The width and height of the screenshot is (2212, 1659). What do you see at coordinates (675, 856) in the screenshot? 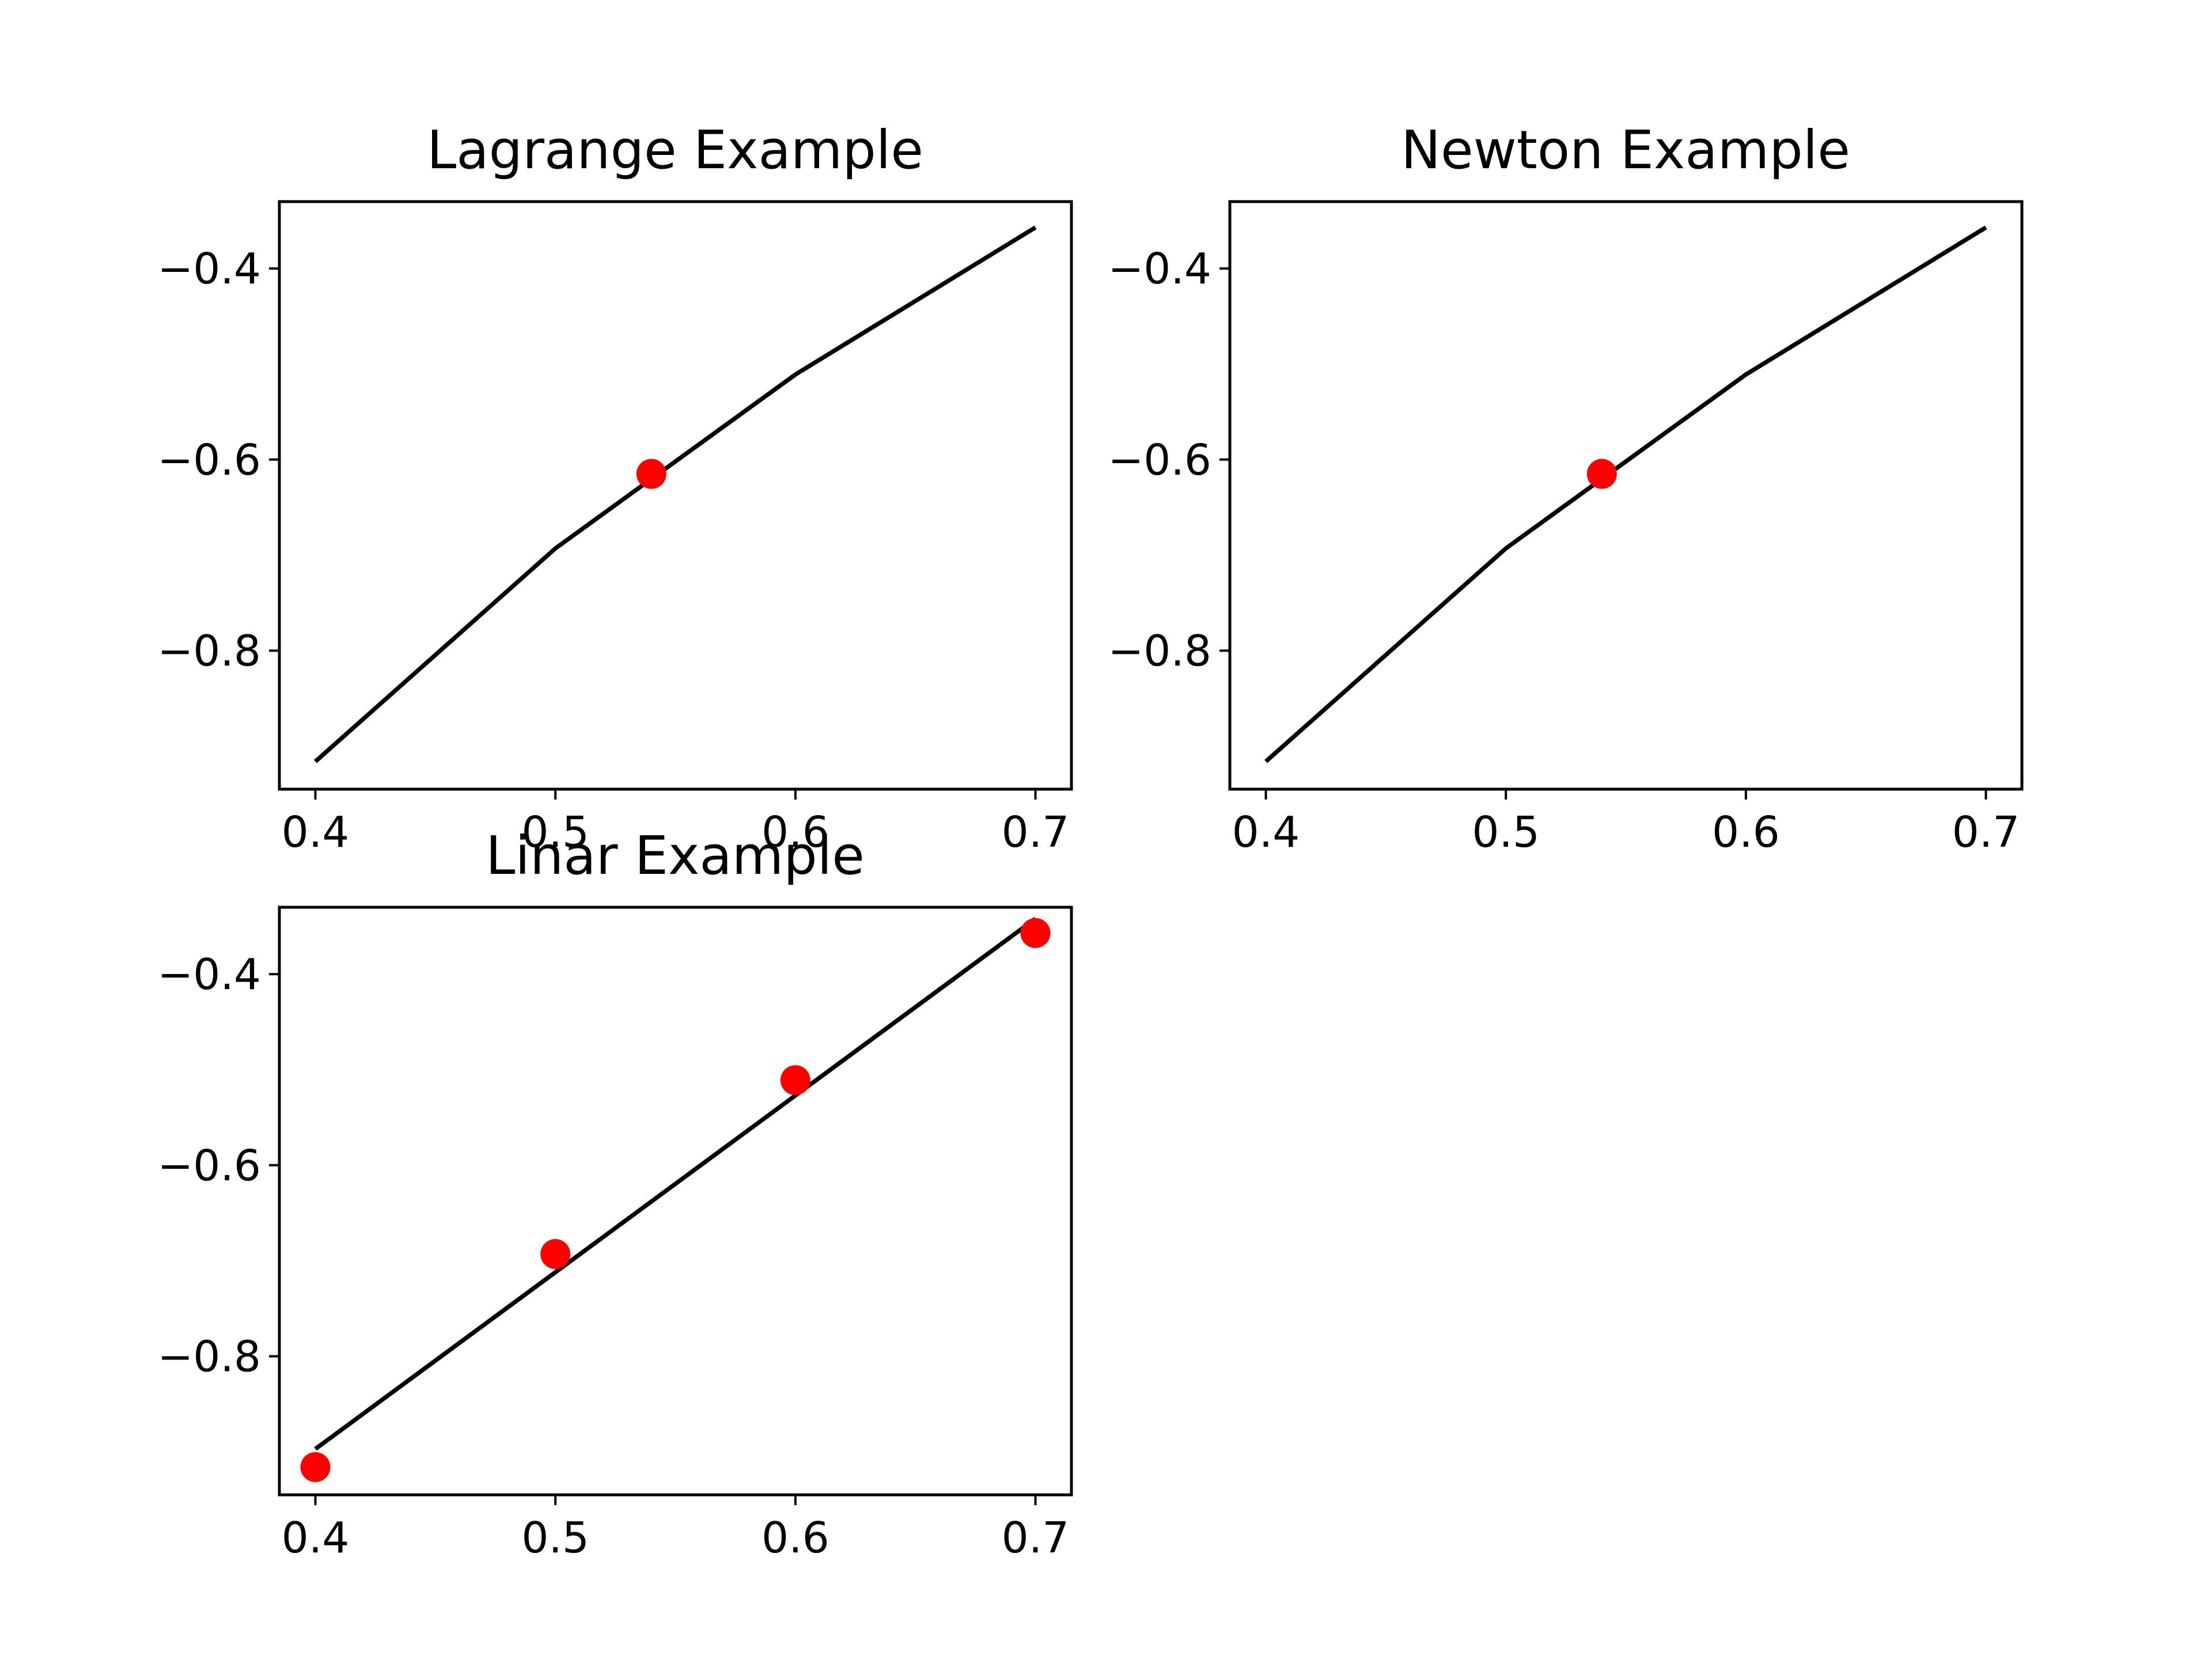
I see `subplot-title: Linar Example` at bounding box center [675, 856].